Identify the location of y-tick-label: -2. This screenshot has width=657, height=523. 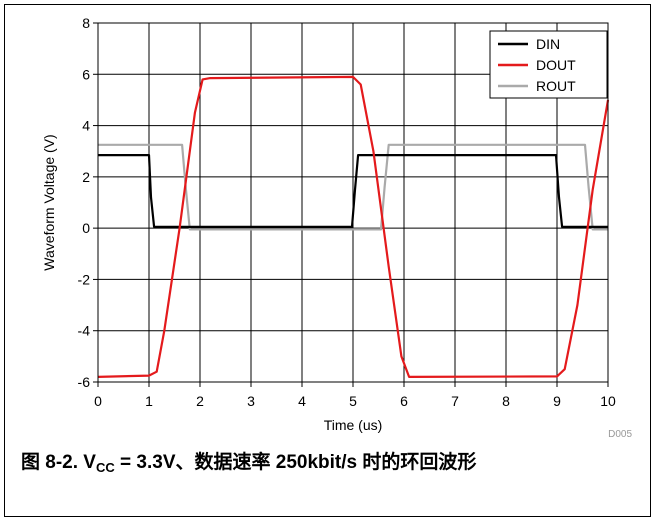
(84, 279).